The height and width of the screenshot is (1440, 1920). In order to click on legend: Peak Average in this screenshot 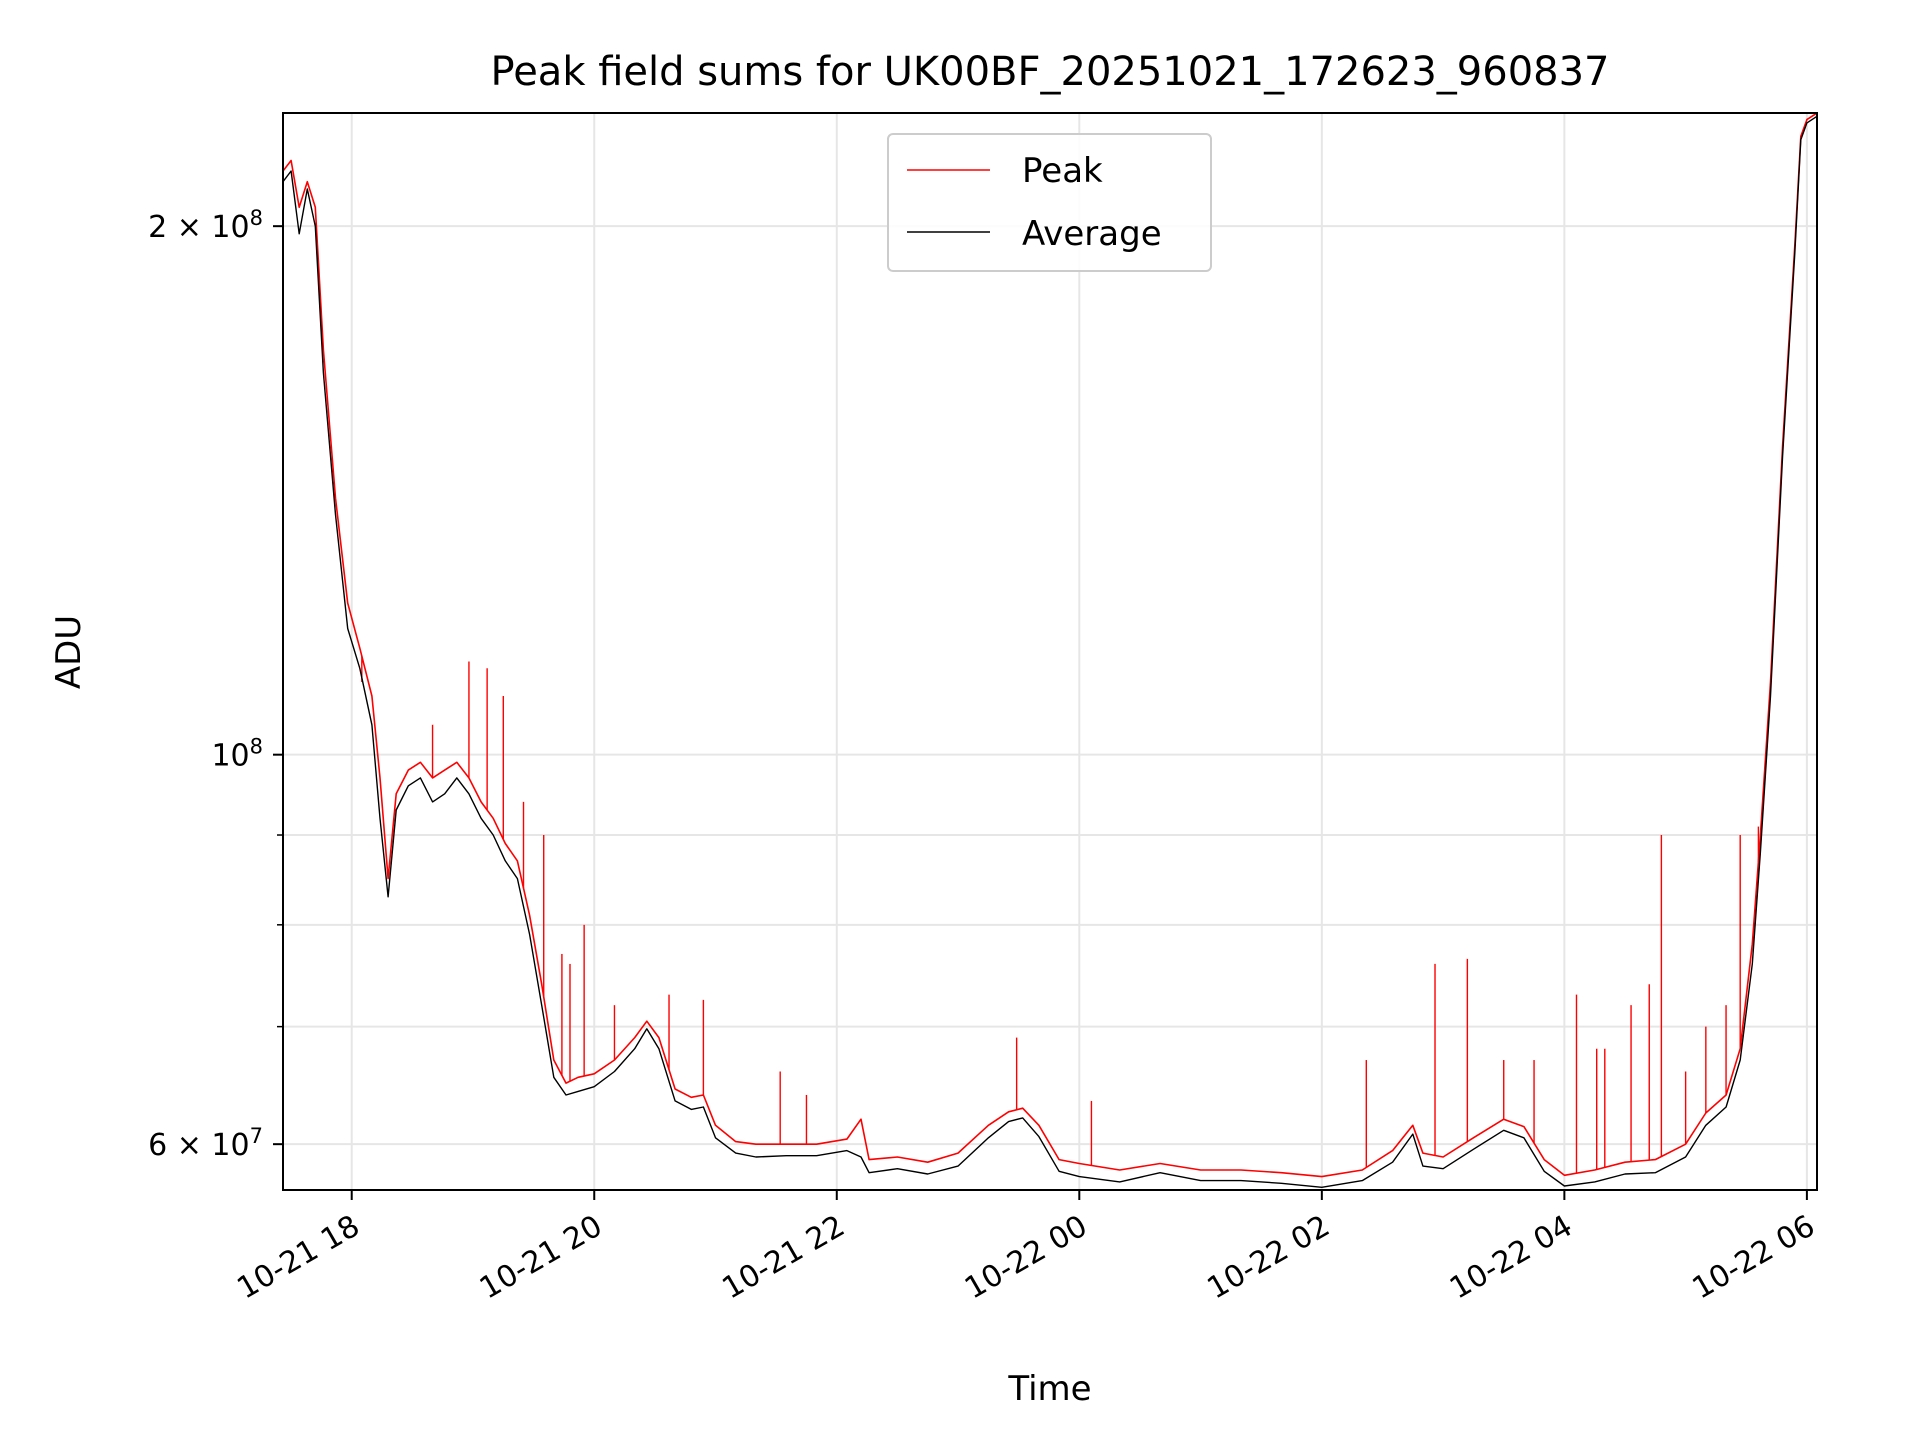, I will do `click(1049, 202)`.